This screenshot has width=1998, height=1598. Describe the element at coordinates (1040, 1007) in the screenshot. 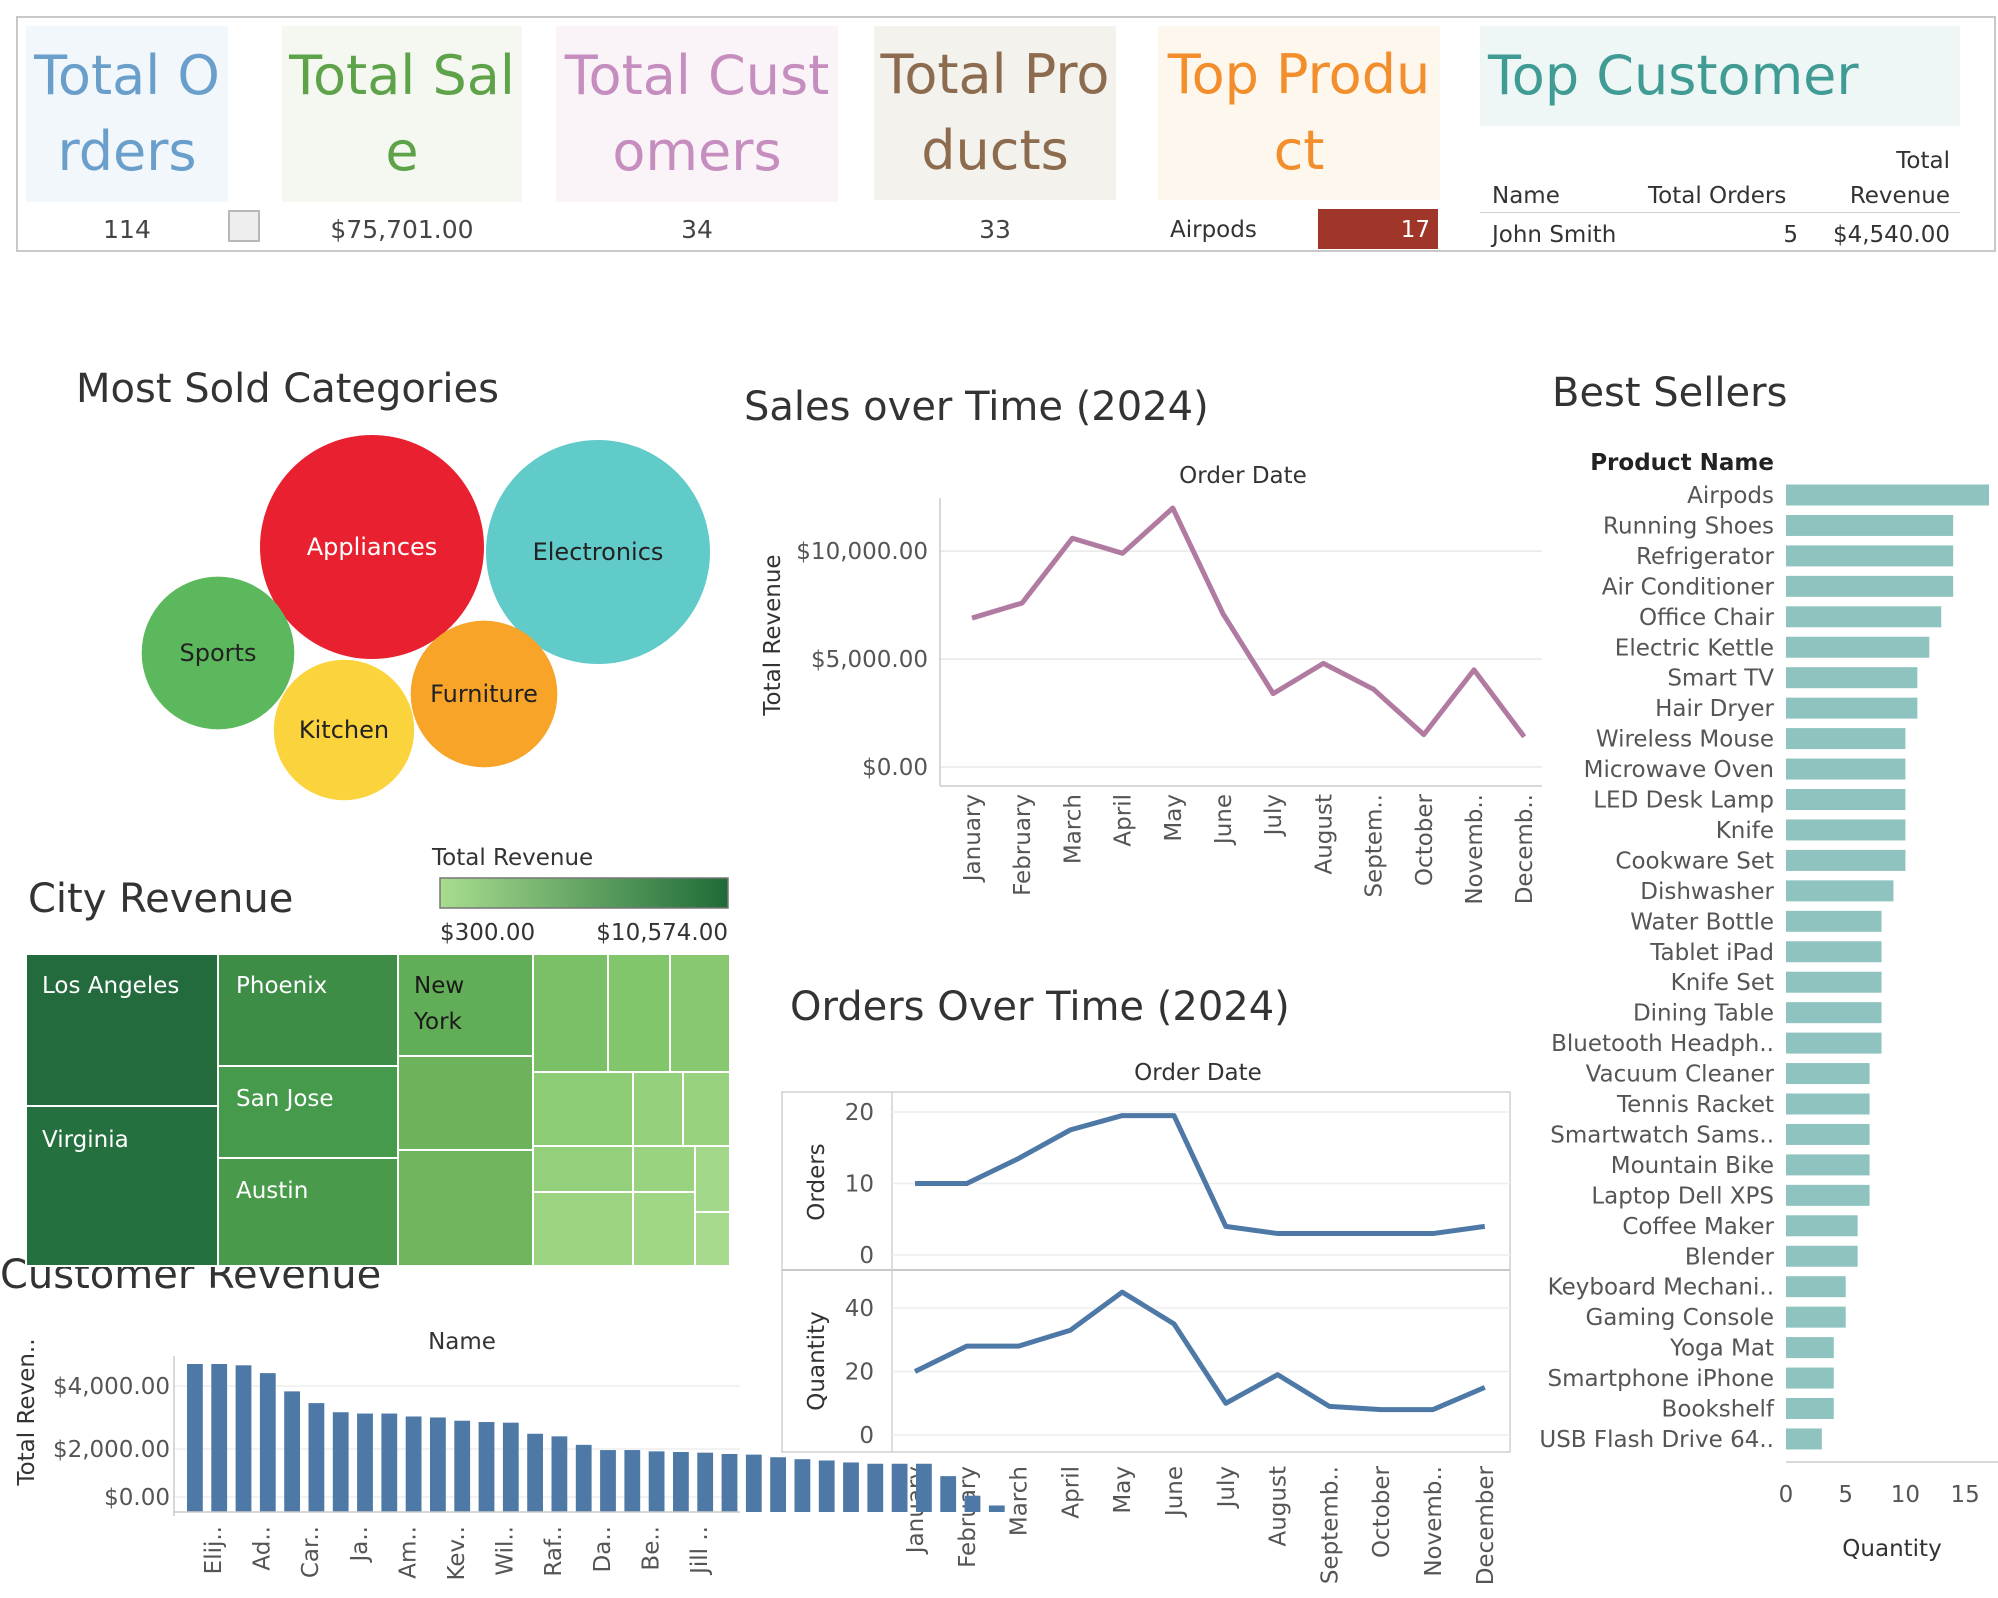

I see `orders-title: Orders Over Time (2024)` at that location.